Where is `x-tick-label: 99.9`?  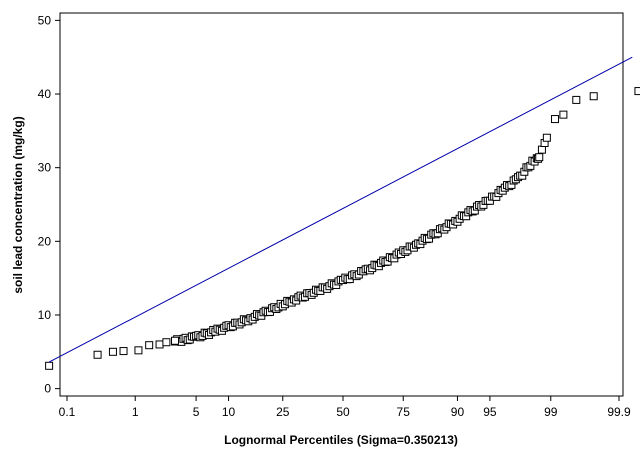 x-tick-label: 99.9 is located at coordinates (619, 412).